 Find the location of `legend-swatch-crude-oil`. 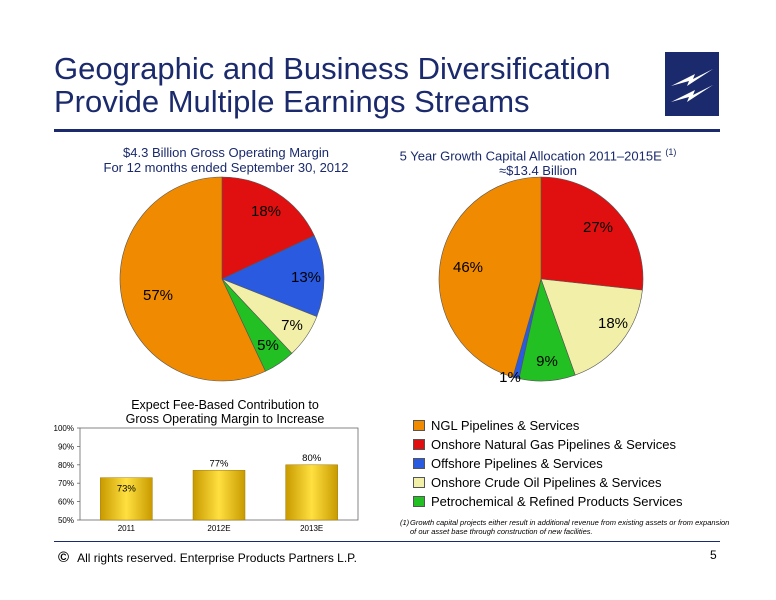

legend-swatch-crude-oil is located at coordinates (419, 482).